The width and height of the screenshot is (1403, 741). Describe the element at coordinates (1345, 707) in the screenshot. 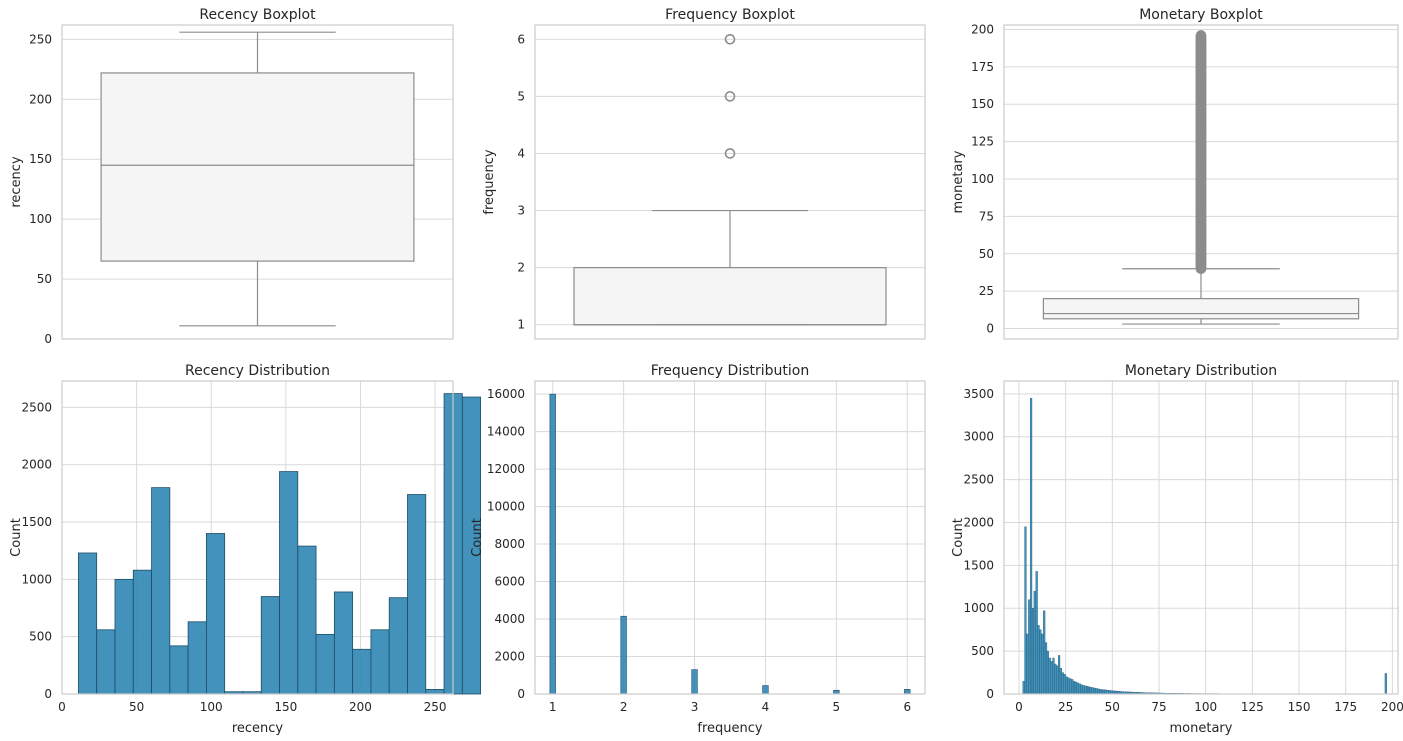

I see `x-tick-label: 175` at that location.